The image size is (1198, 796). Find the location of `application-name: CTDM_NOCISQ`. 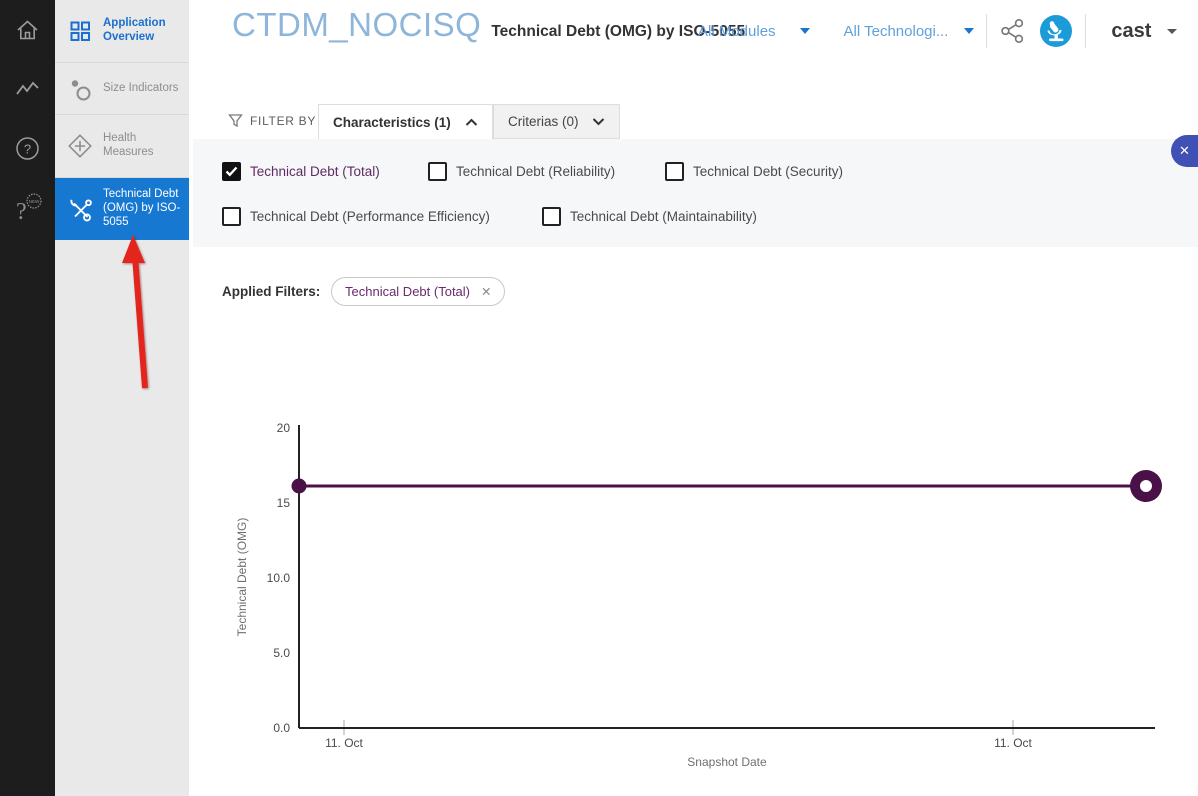

application-name: CTDM_NOCISQ is located at coordinates (357, 24).